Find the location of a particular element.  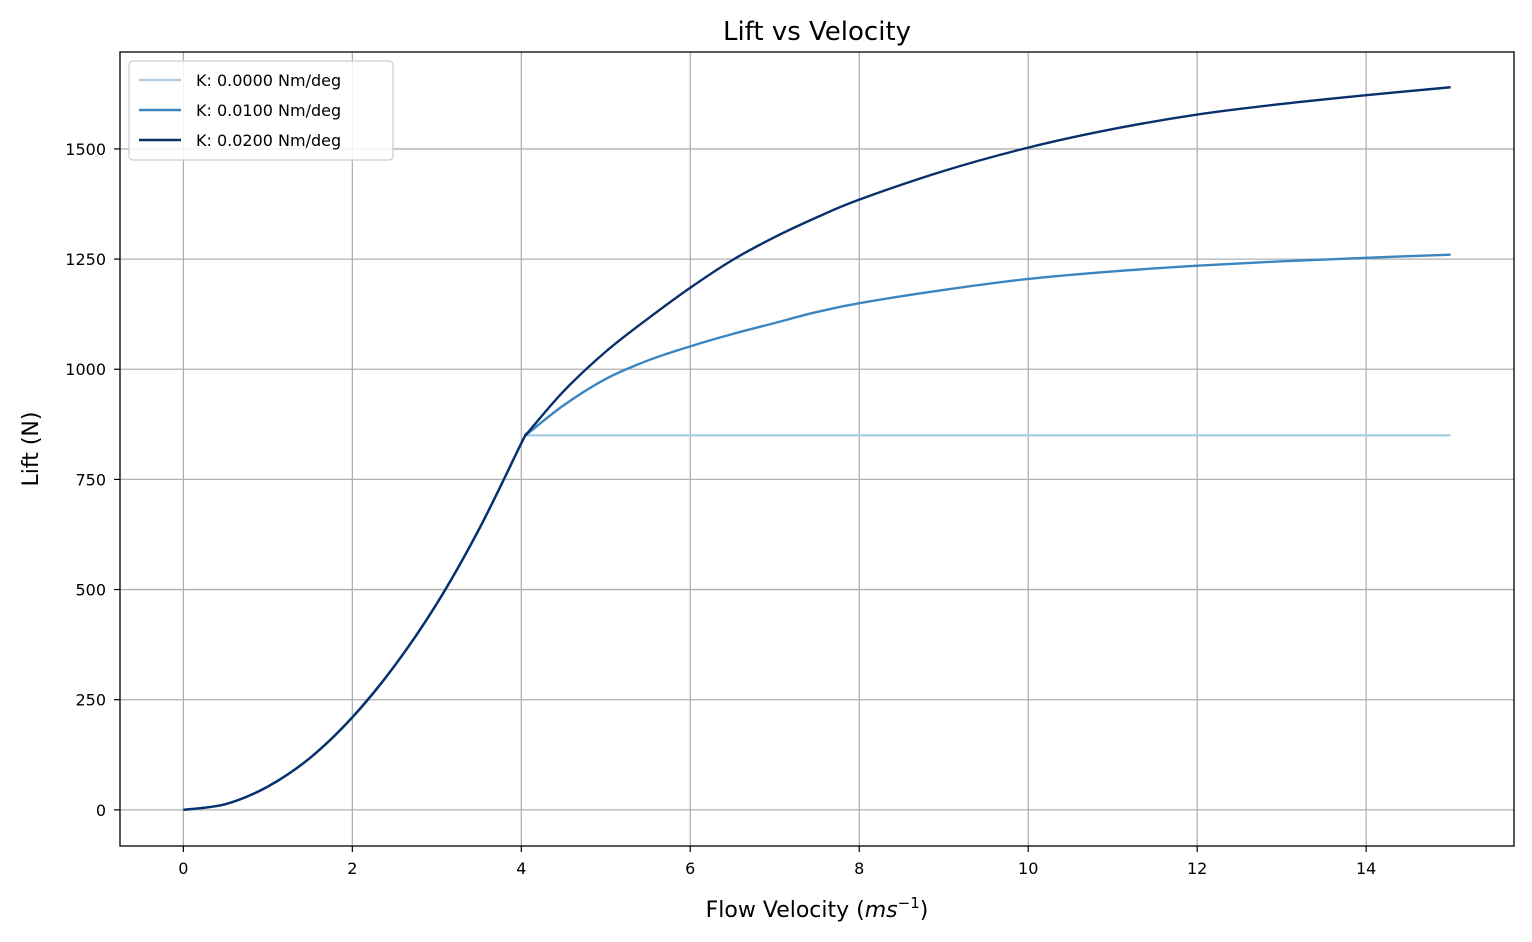

x-tick-label: 2 is located at coordinates (352, 868).